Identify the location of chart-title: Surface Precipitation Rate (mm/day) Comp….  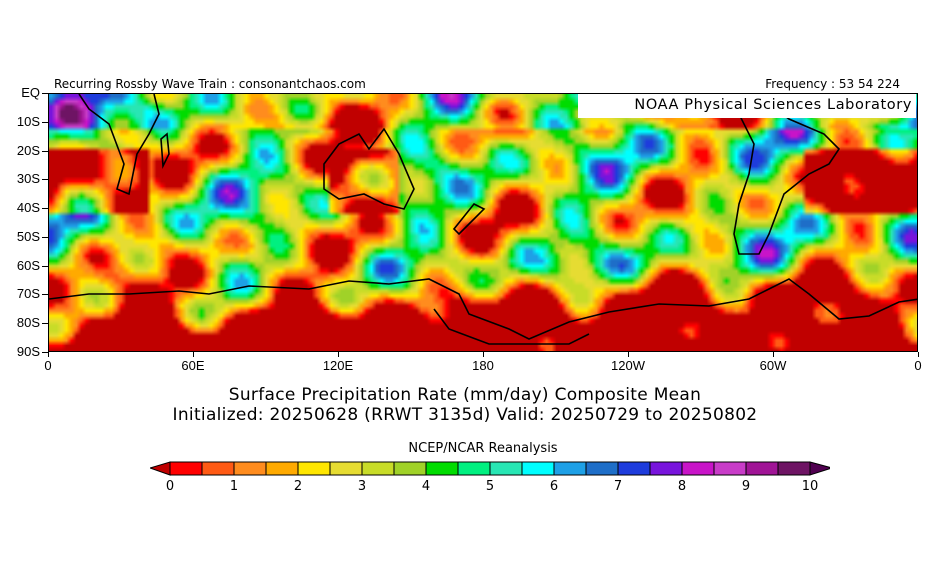
(465, 395).